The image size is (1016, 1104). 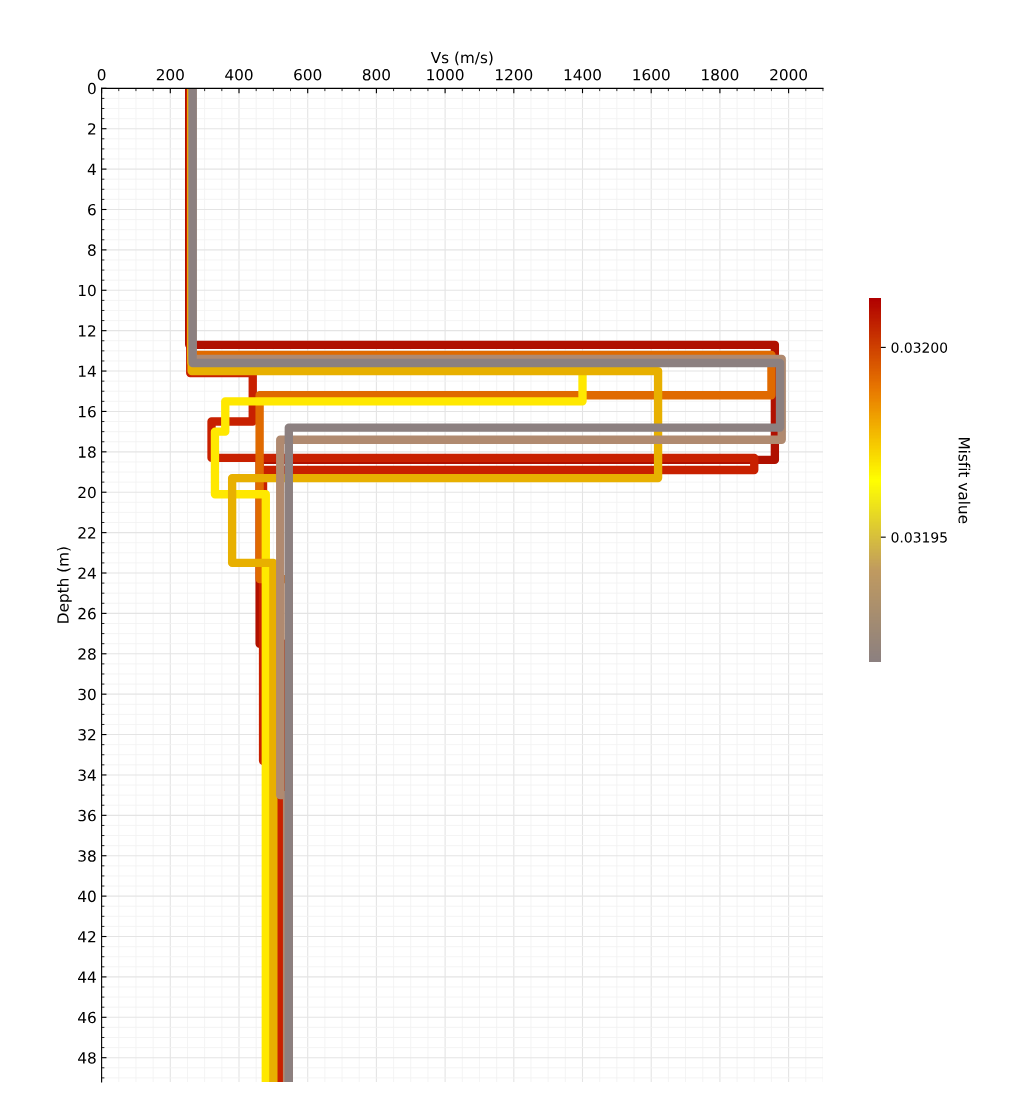 I want to click on x-tick-label: 600, so click(x=308, y=74).